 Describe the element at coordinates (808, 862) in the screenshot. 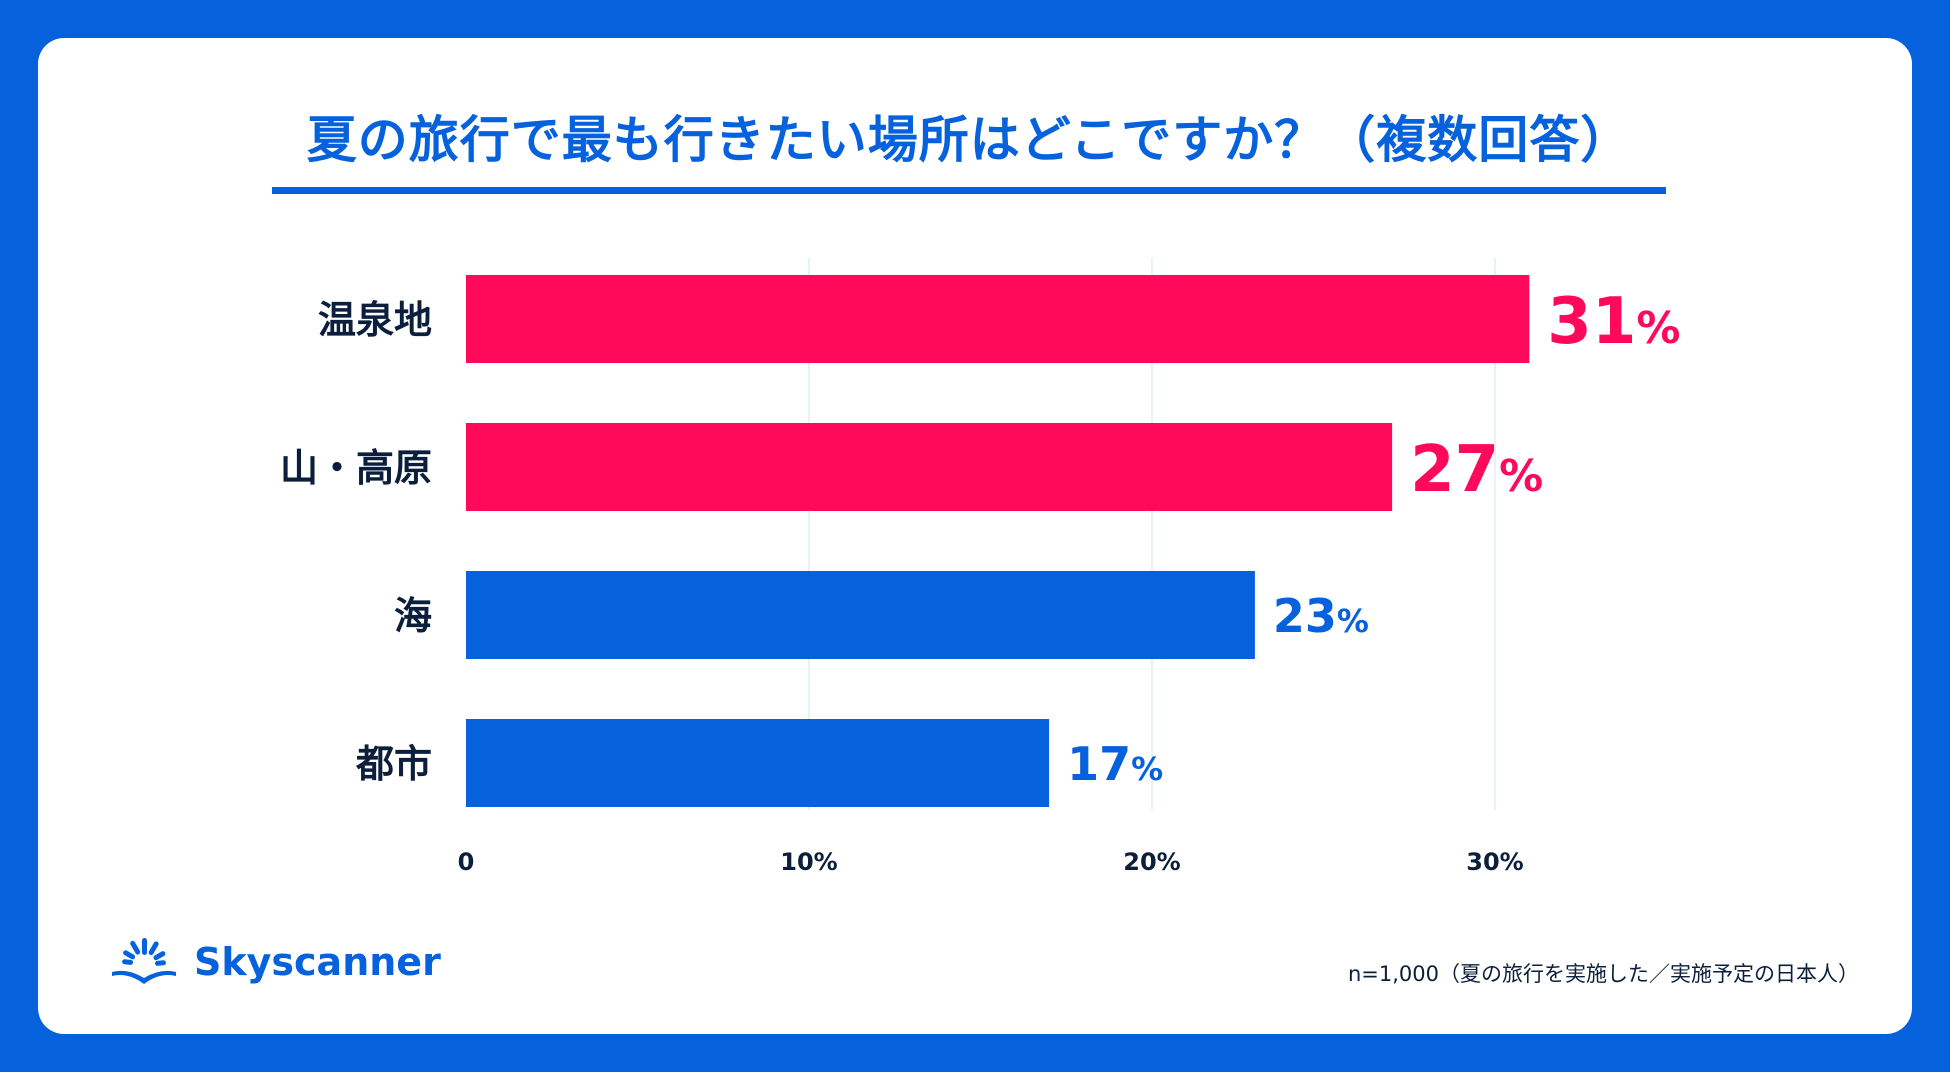

I see `x-tick-label: 10%` at that location.